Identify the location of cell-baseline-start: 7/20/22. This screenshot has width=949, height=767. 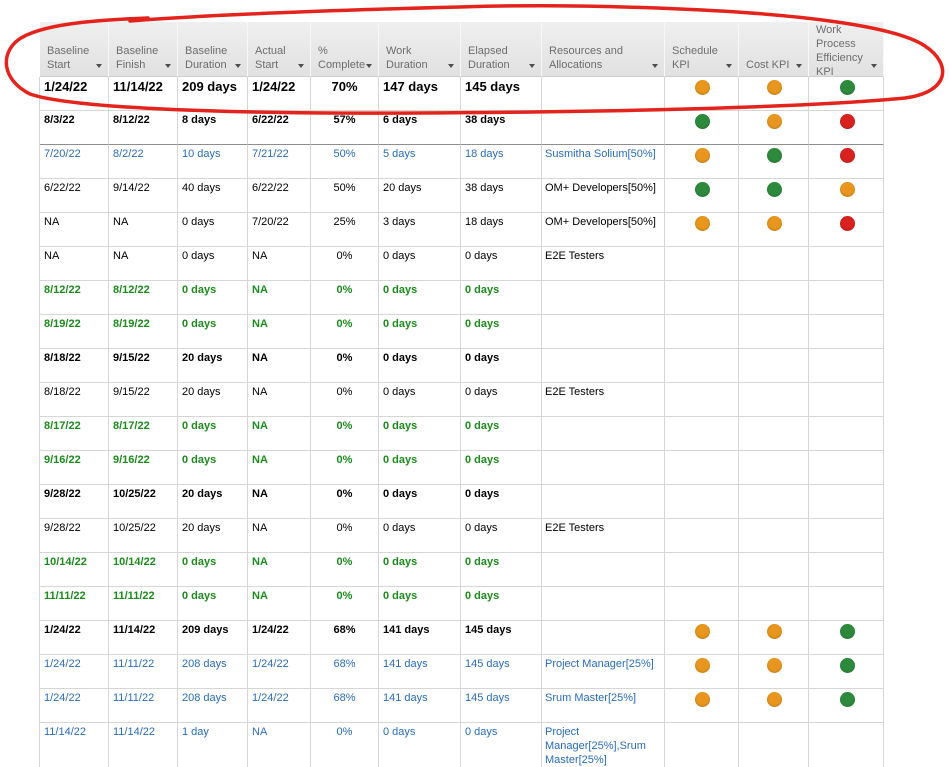
(74, 162).